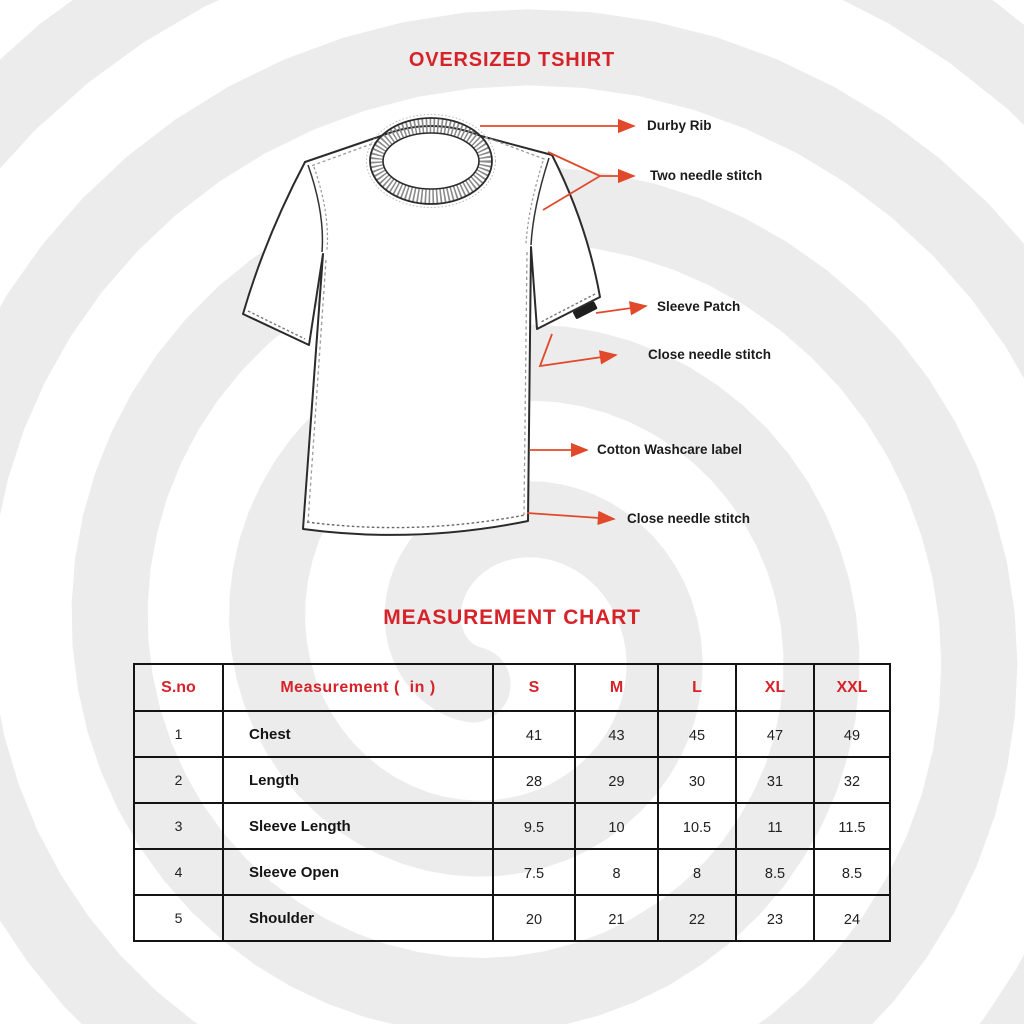  I want to click on cell-value: 11.5, so click(852, 826).